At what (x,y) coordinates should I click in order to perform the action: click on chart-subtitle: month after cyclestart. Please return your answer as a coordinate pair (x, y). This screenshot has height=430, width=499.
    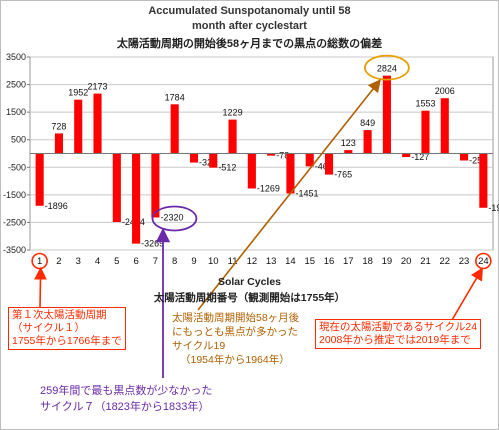
    Looking at the image, I should click on (249, 26).